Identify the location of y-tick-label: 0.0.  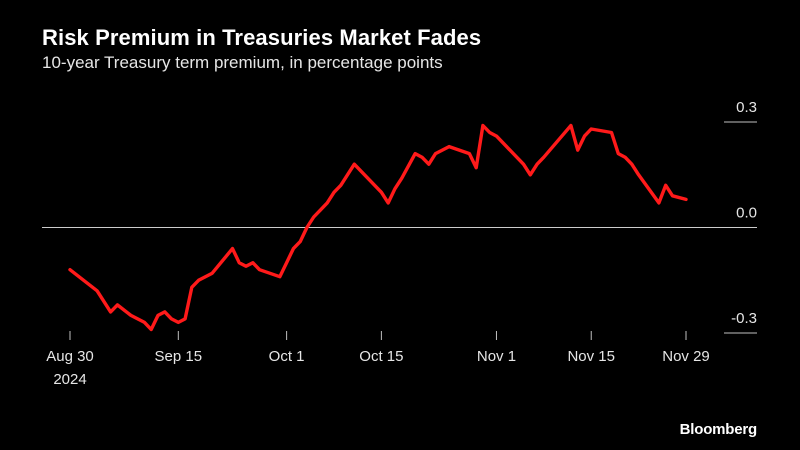
(746, 213).